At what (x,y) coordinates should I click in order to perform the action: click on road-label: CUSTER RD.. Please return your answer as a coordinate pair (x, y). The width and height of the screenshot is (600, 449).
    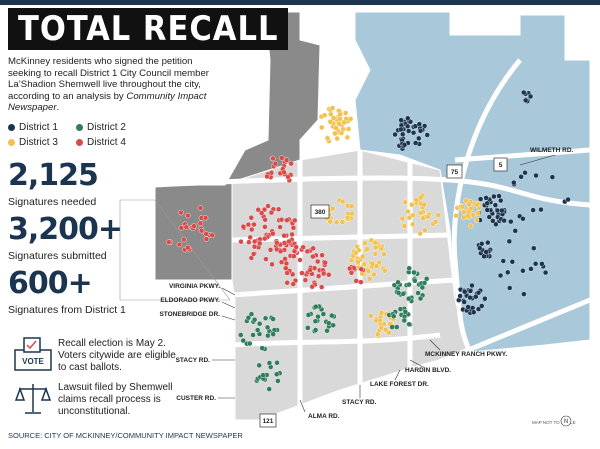
    Looking at the image, I should click on (196, 398).